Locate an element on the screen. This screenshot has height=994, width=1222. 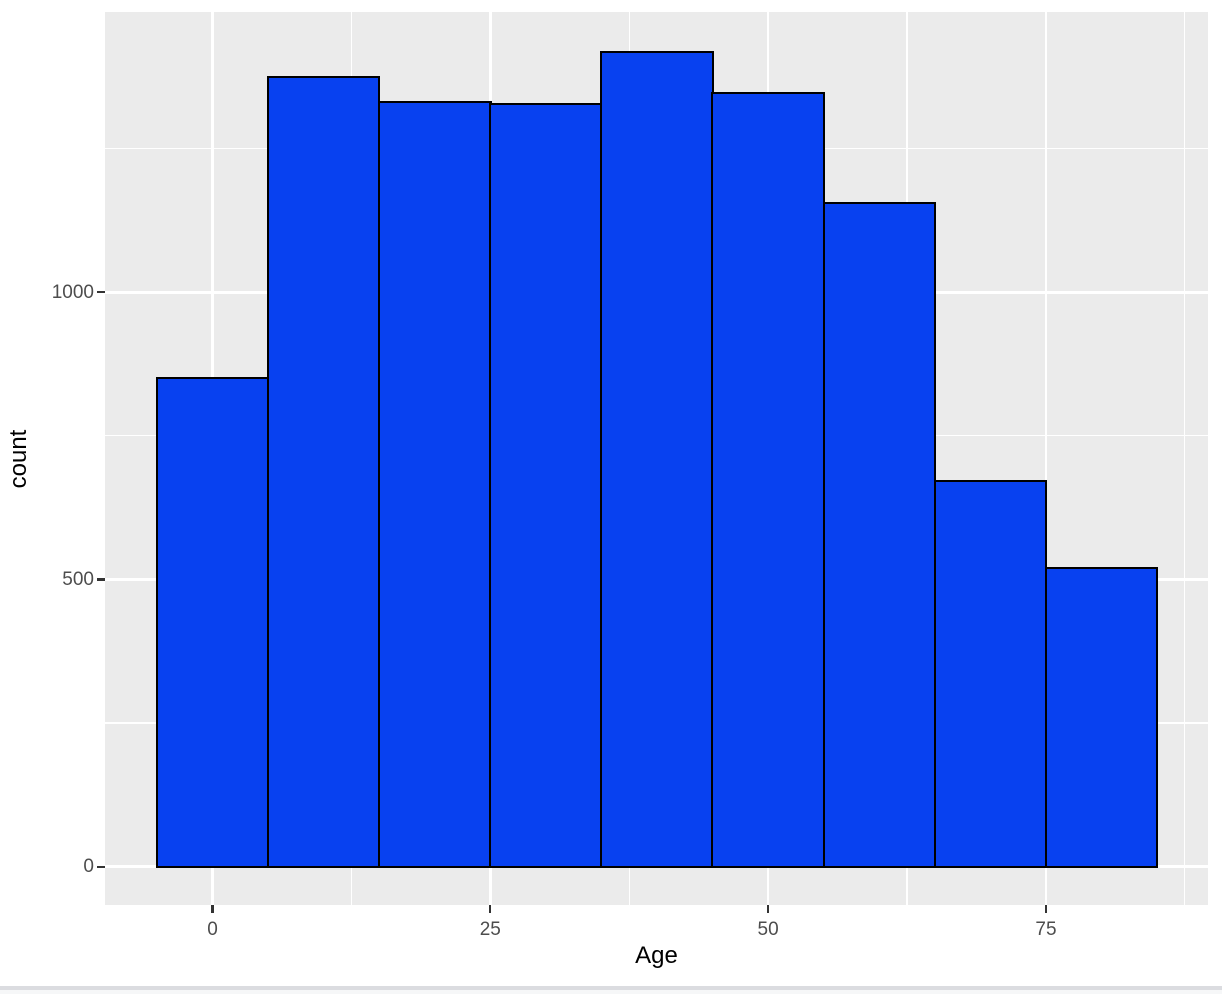
y-axis-title: count is located at coordinates (18, 459).